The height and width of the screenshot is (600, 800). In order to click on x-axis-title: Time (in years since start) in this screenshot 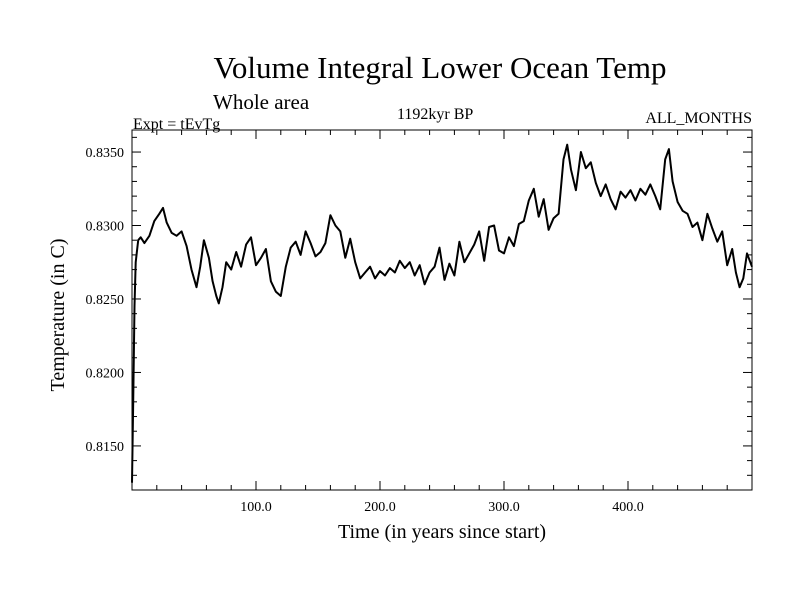, I will do `click(442, 532)`.